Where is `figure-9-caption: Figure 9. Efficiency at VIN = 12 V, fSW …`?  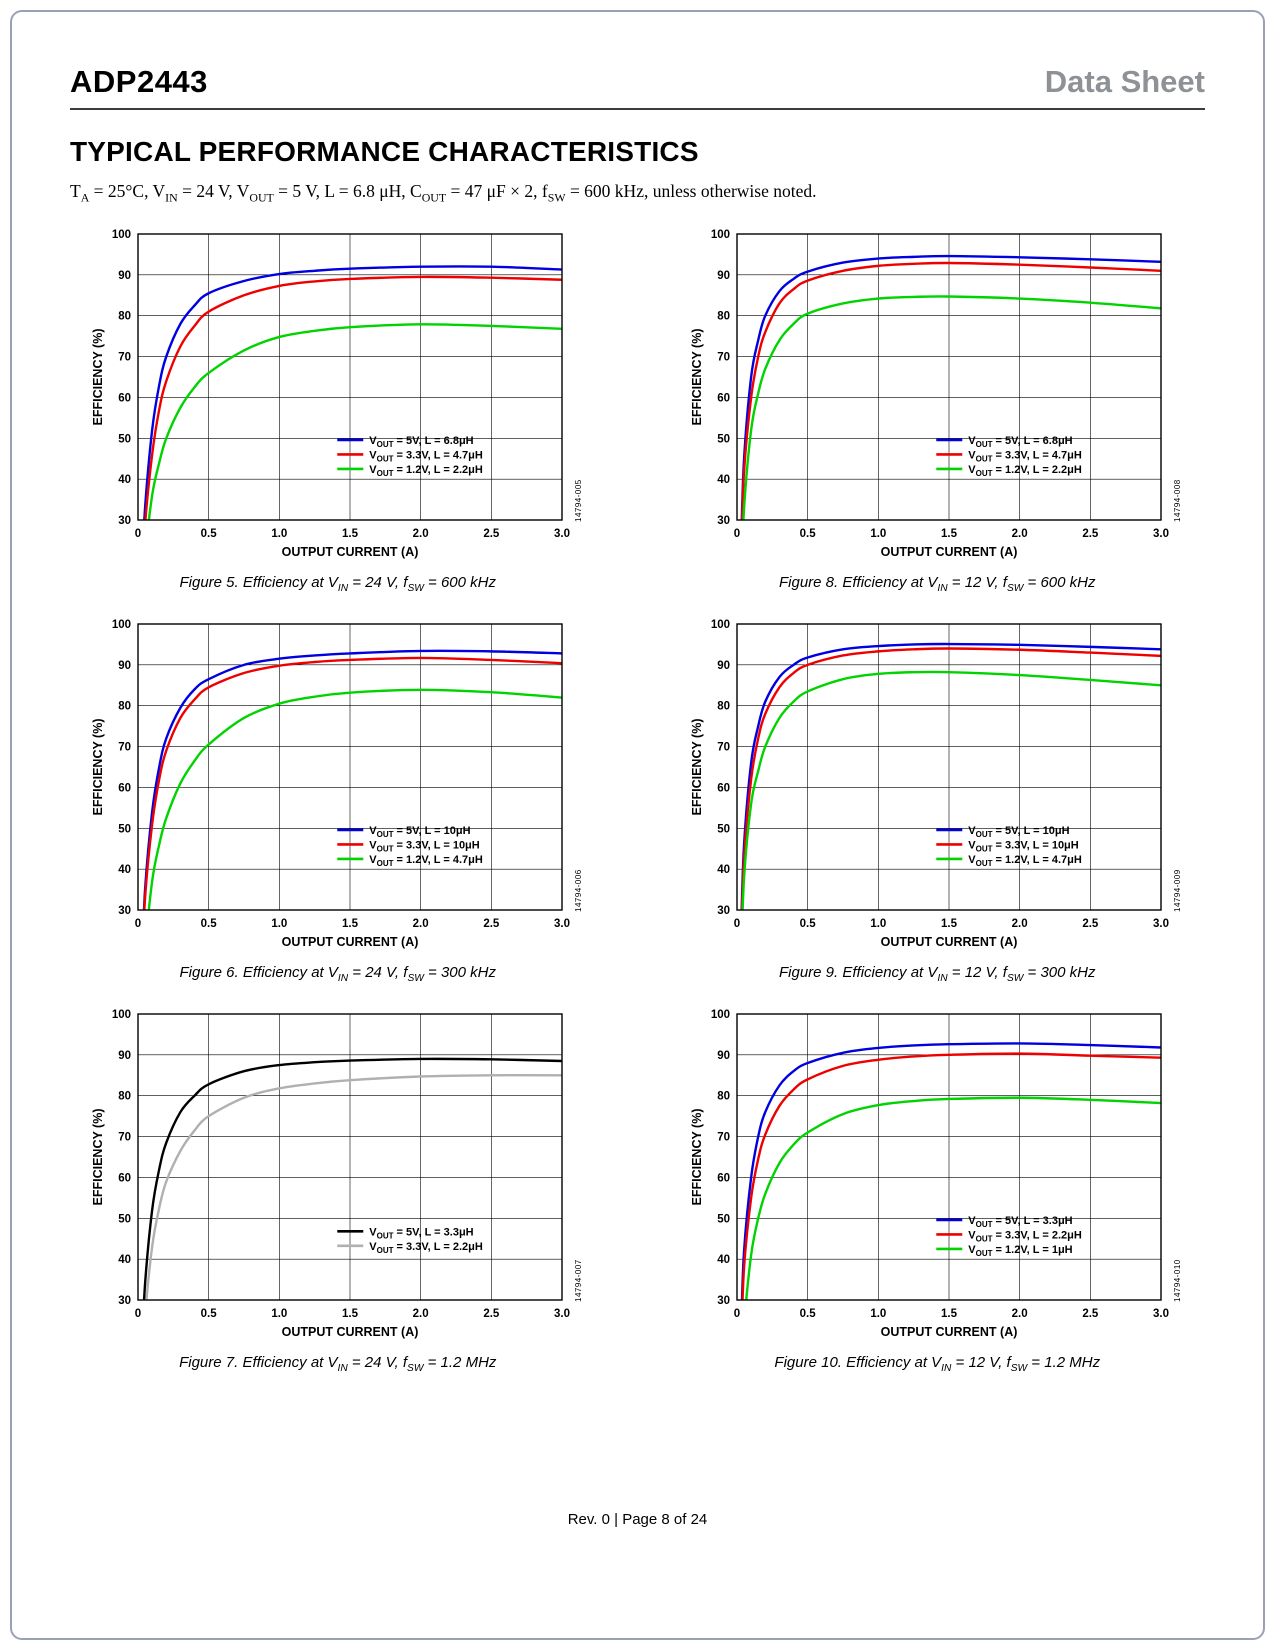
figure-9-caption: Figure 9. Efficiency at VIN = 12 V, fSW … is located at coordinates (937, 973).